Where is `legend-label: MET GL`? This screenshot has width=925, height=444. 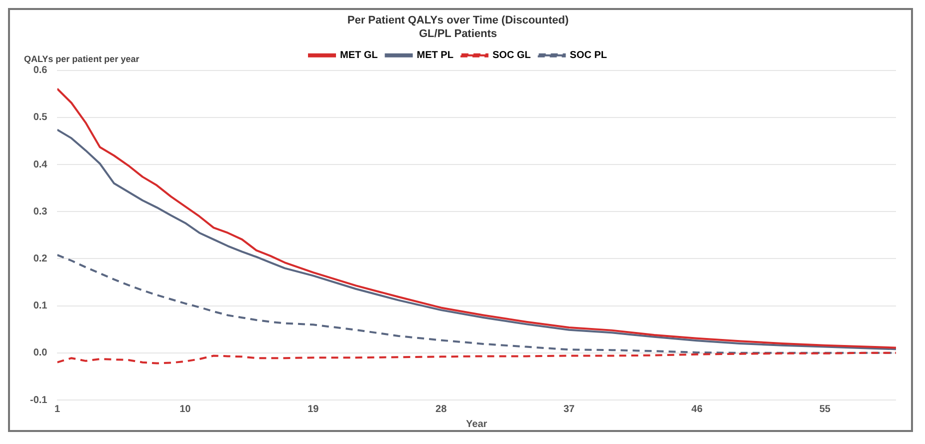
legend-label: MET GL is located at coordinates (359, 56).